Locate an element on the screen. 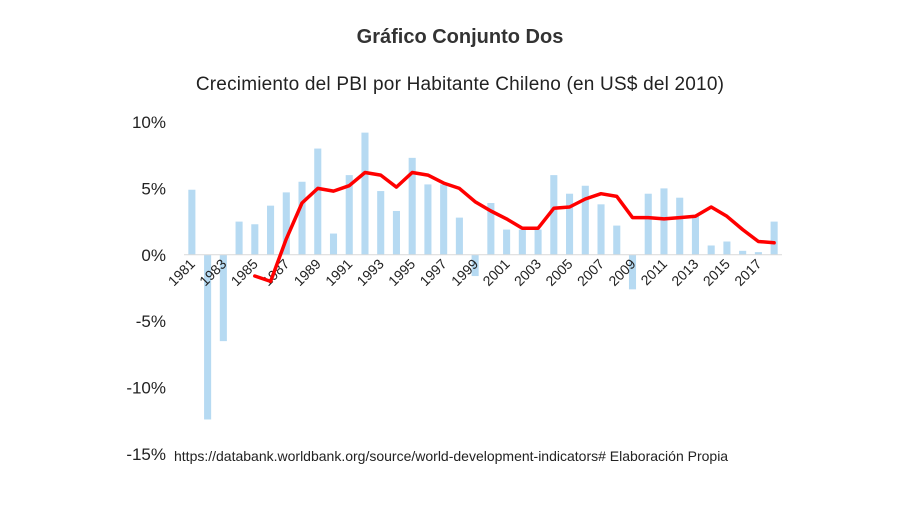 The image size is (920, 518). growth-line is located at coordinates (514, 227).